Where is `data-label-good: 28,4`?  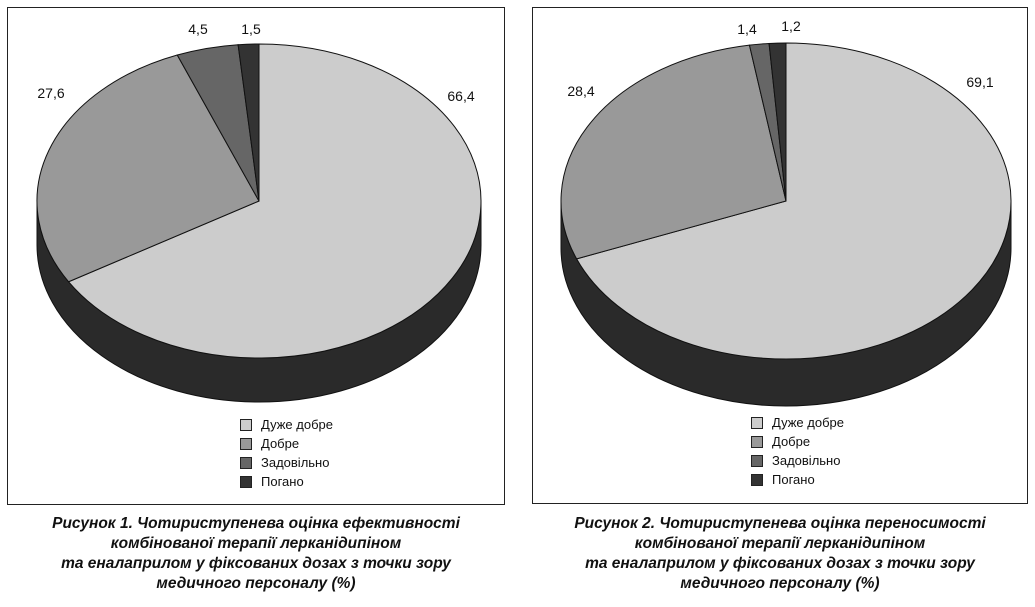 data-label-good: 28,4 is located at coordinates (580, 91).